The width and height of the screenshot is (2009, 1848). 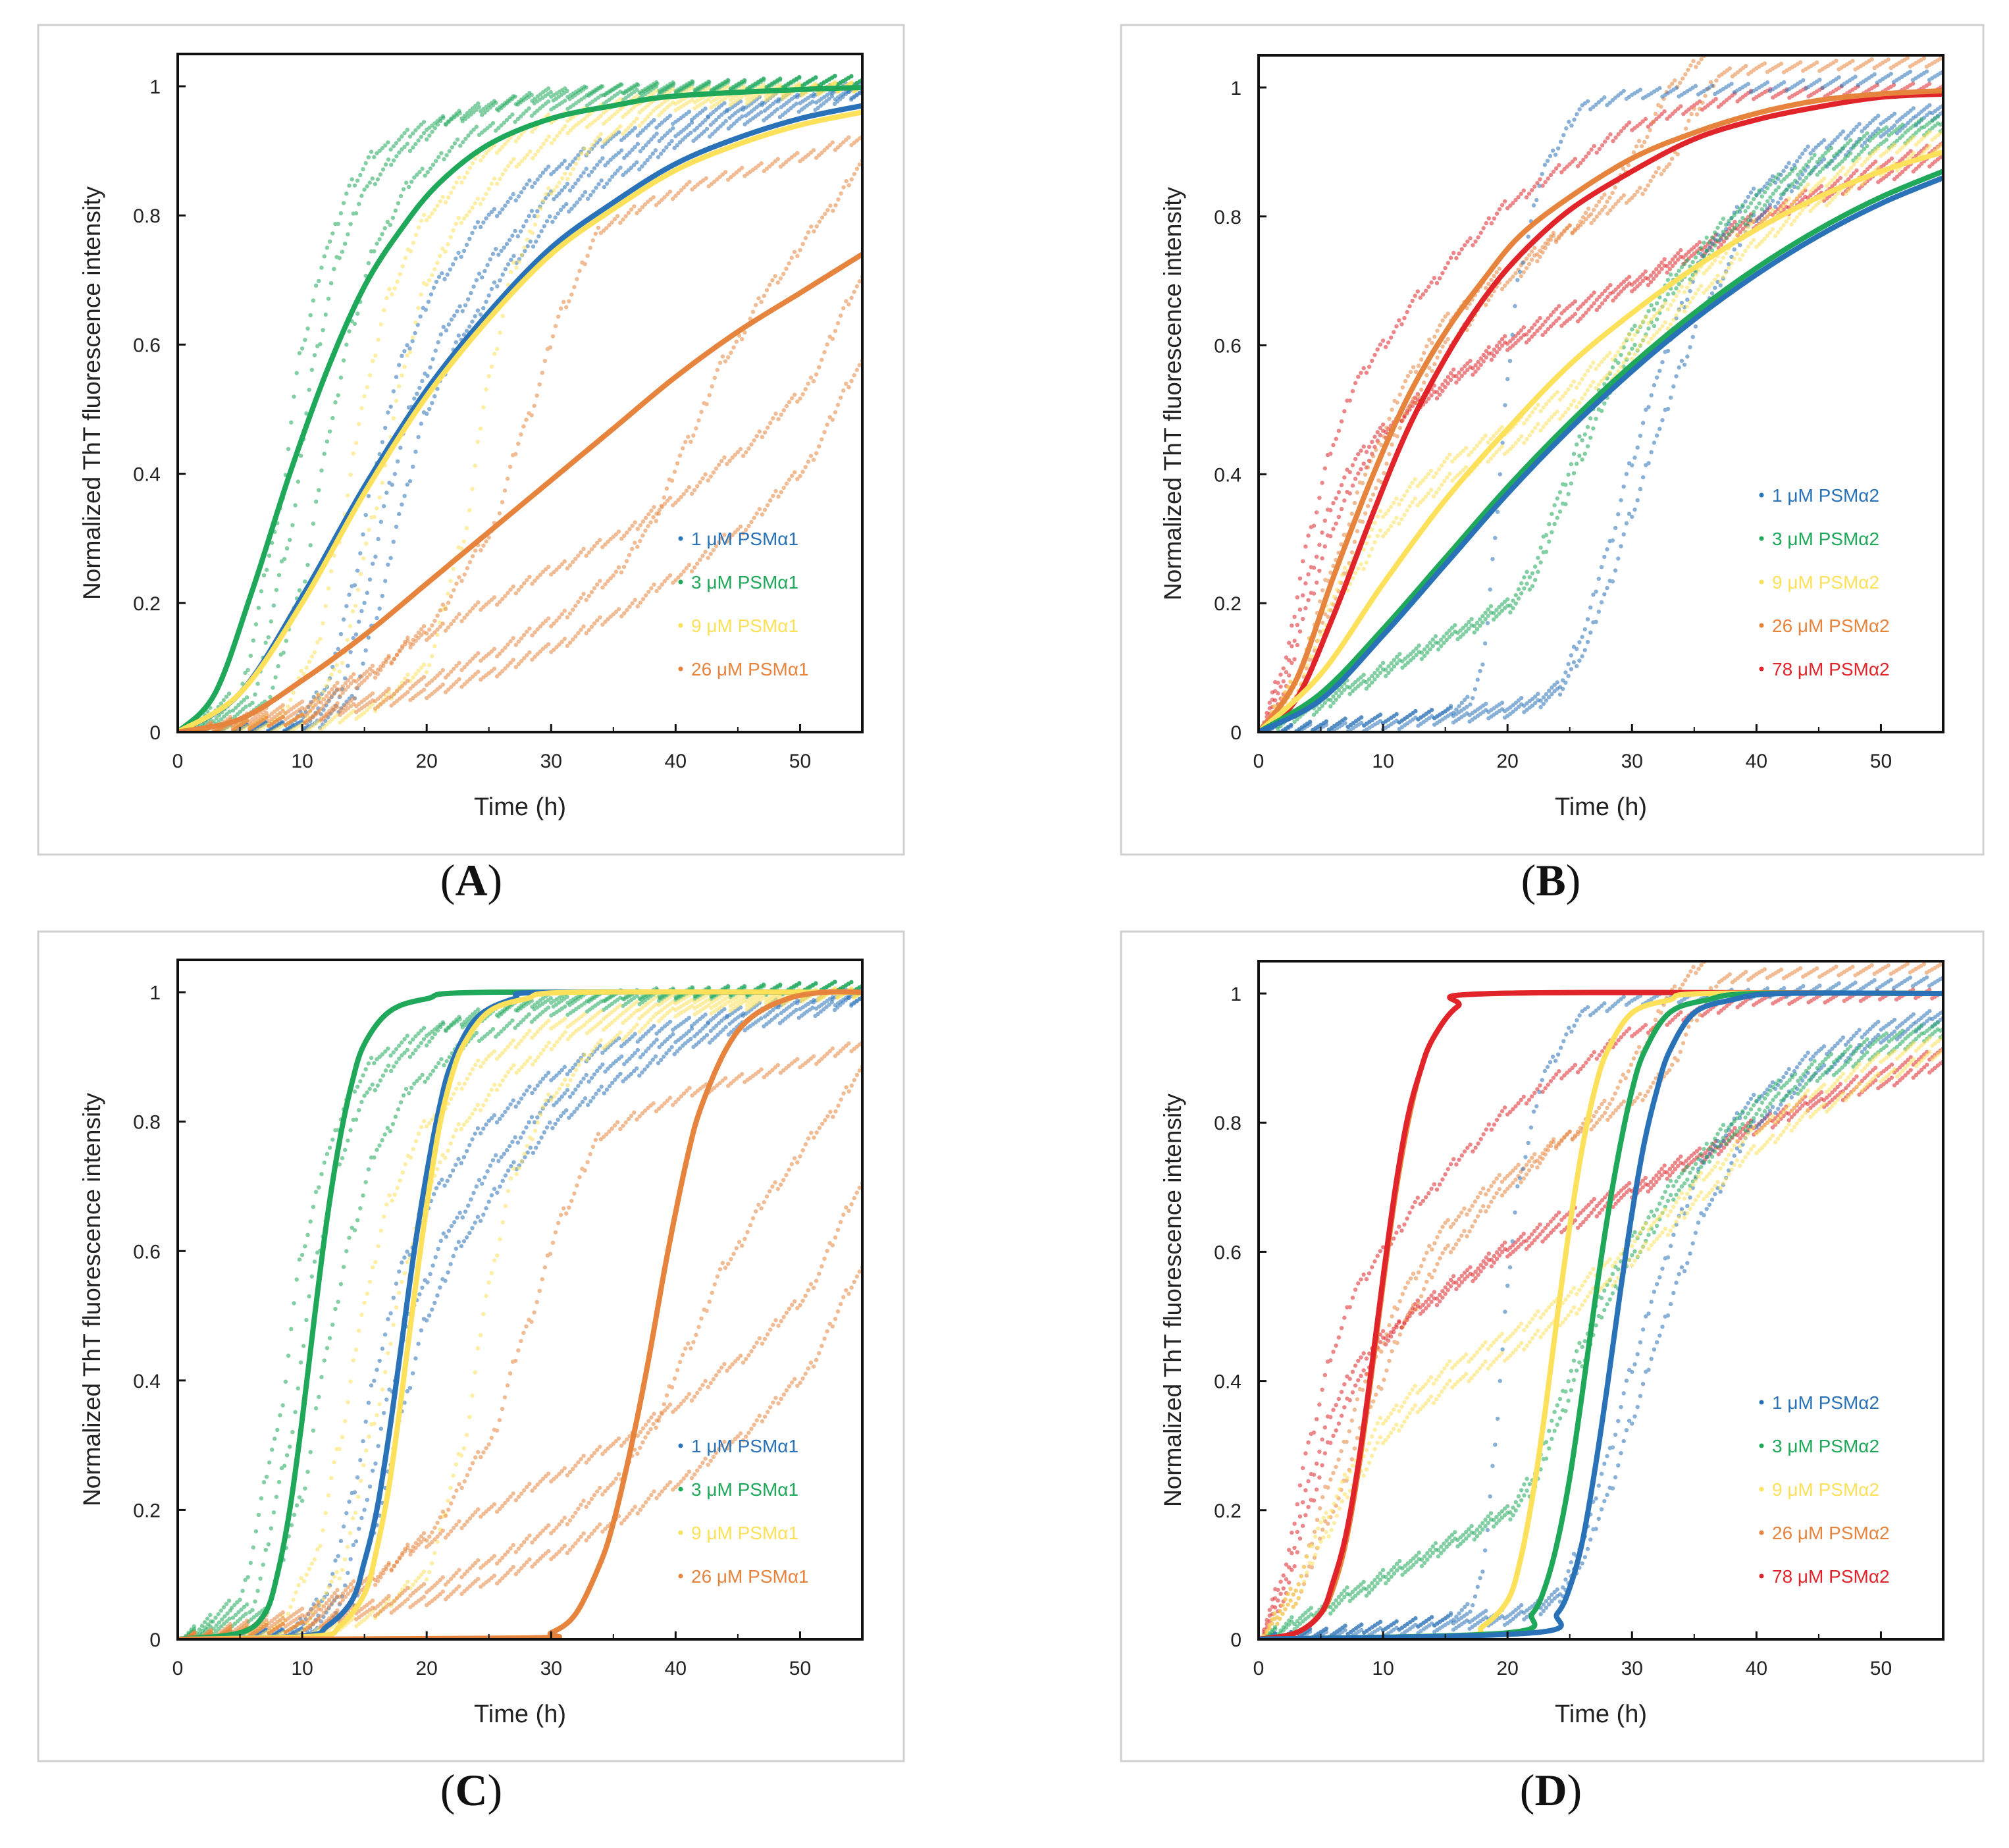 What do you see at coordinates (744, 539) in the screenshot?
I see `legend-label: 1 μM PSMα1` at bounding box center [744, 539].